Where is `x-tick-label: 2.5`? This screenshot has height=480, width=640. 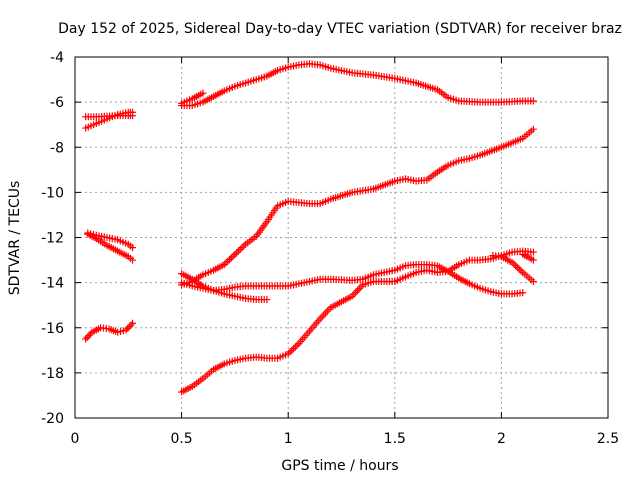 x-tick-label: 2.5 is located at coordinates (608, 439).